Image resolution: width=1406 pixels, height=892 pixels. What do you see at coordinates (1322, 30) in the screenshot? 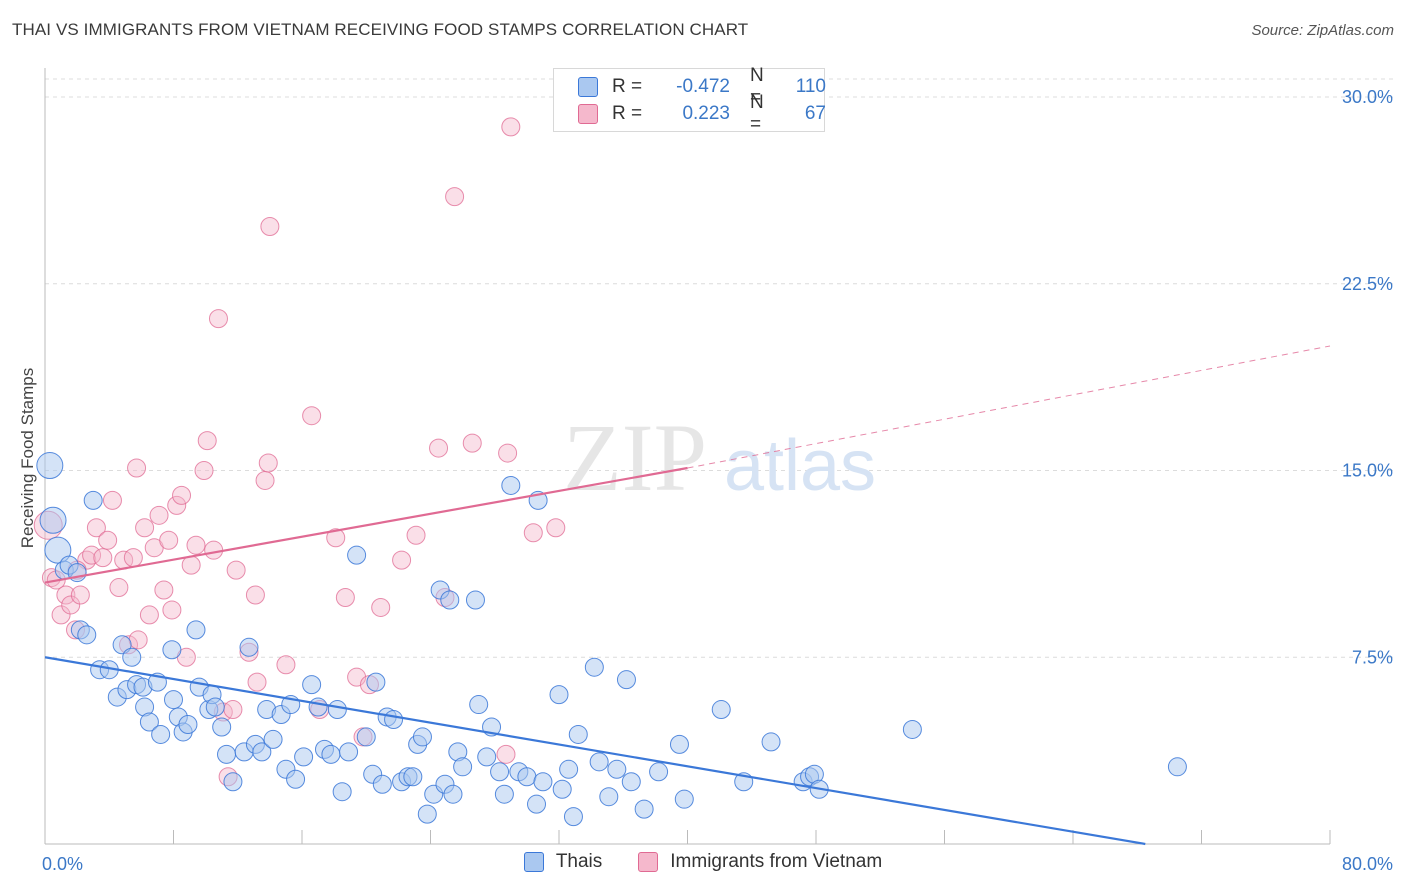
I see `source-credit: Source: ZipAtlas.com` at bounding box center [1322, 30].